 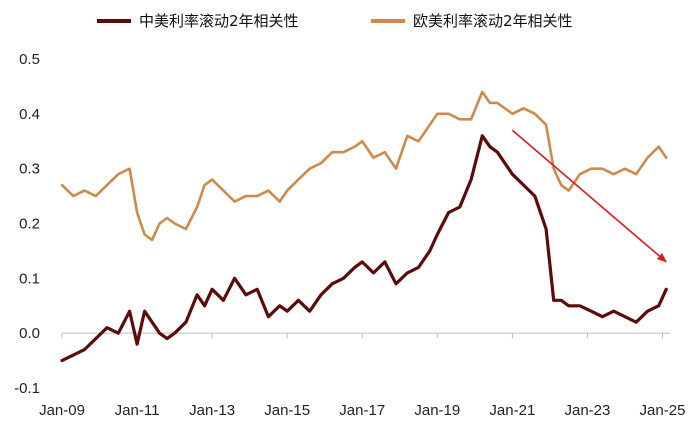 I want to click on y-axis: -0.1 0.0 0.1 0.2 0.3 0.4 0.5, so click(x=27, y=224).